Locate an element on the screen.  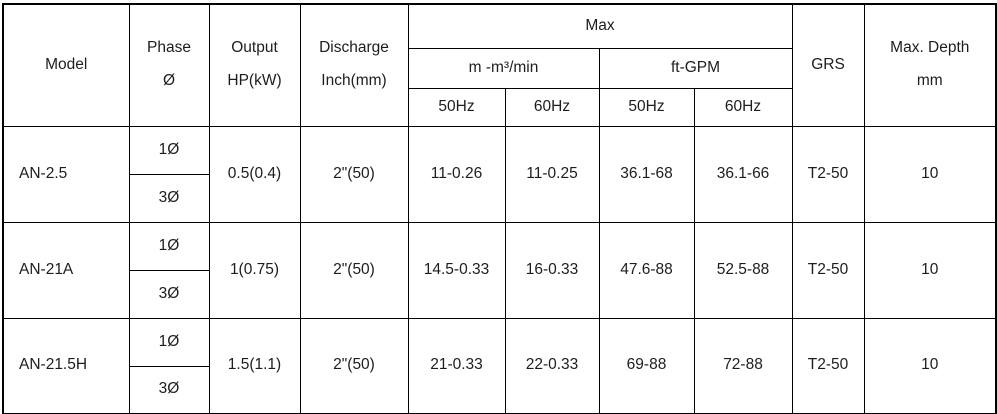
metric-60hz-header: 60Hz is located at coordinates (552, 107).